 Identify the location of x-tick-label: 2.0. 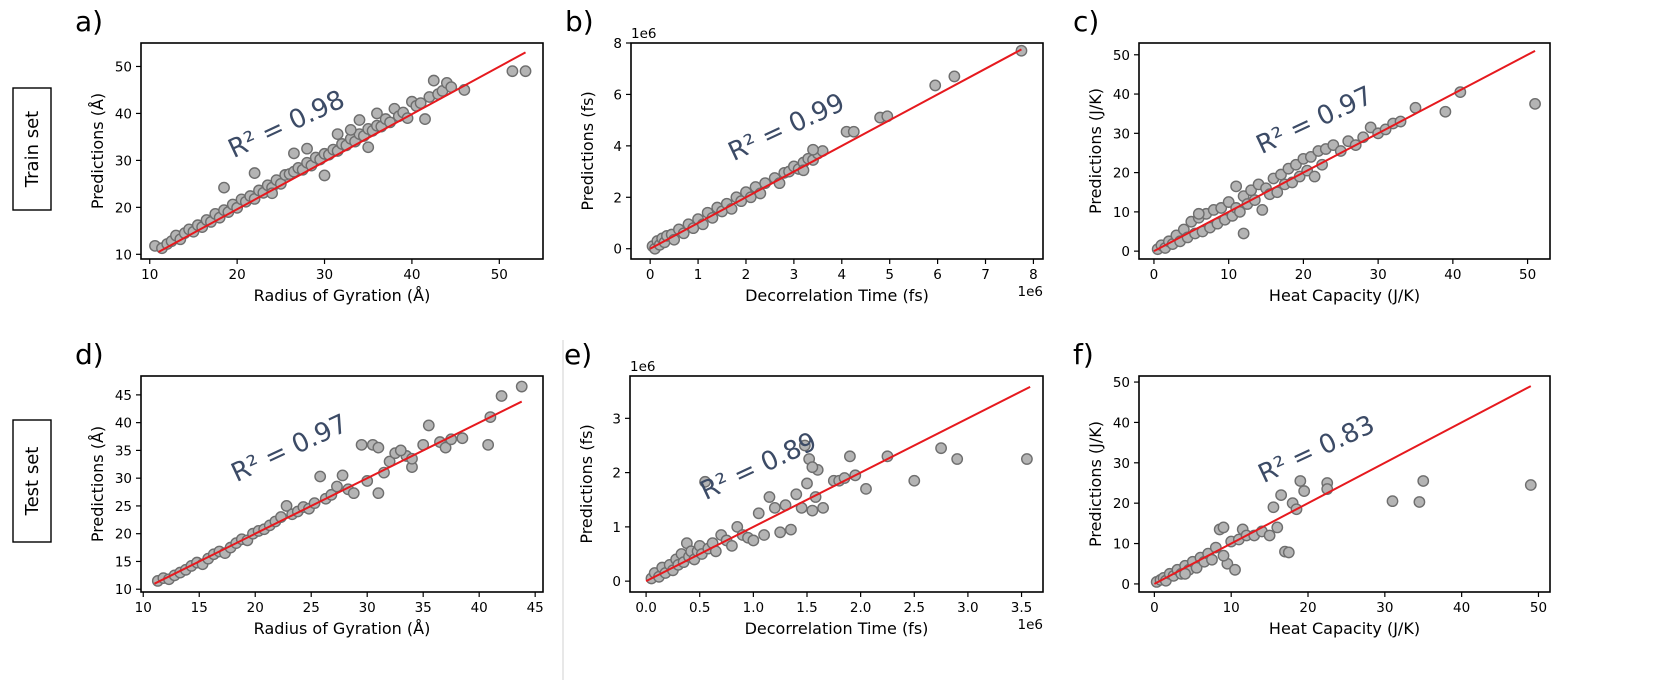
(860, 608).